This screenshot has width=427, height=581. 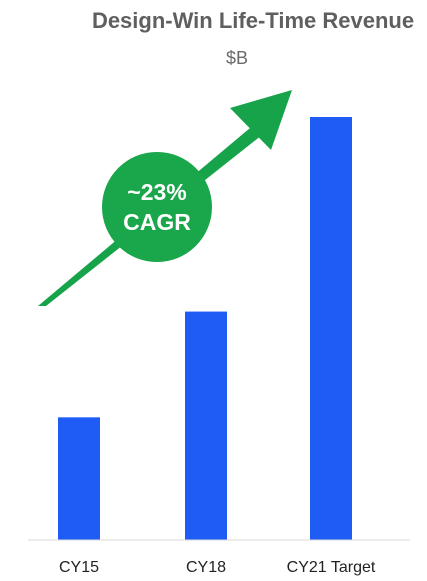 What do you see at coordinates (237, 58) in the screenshot?
I see `chart-subtitle: $B` at bounding box center [237, 58].